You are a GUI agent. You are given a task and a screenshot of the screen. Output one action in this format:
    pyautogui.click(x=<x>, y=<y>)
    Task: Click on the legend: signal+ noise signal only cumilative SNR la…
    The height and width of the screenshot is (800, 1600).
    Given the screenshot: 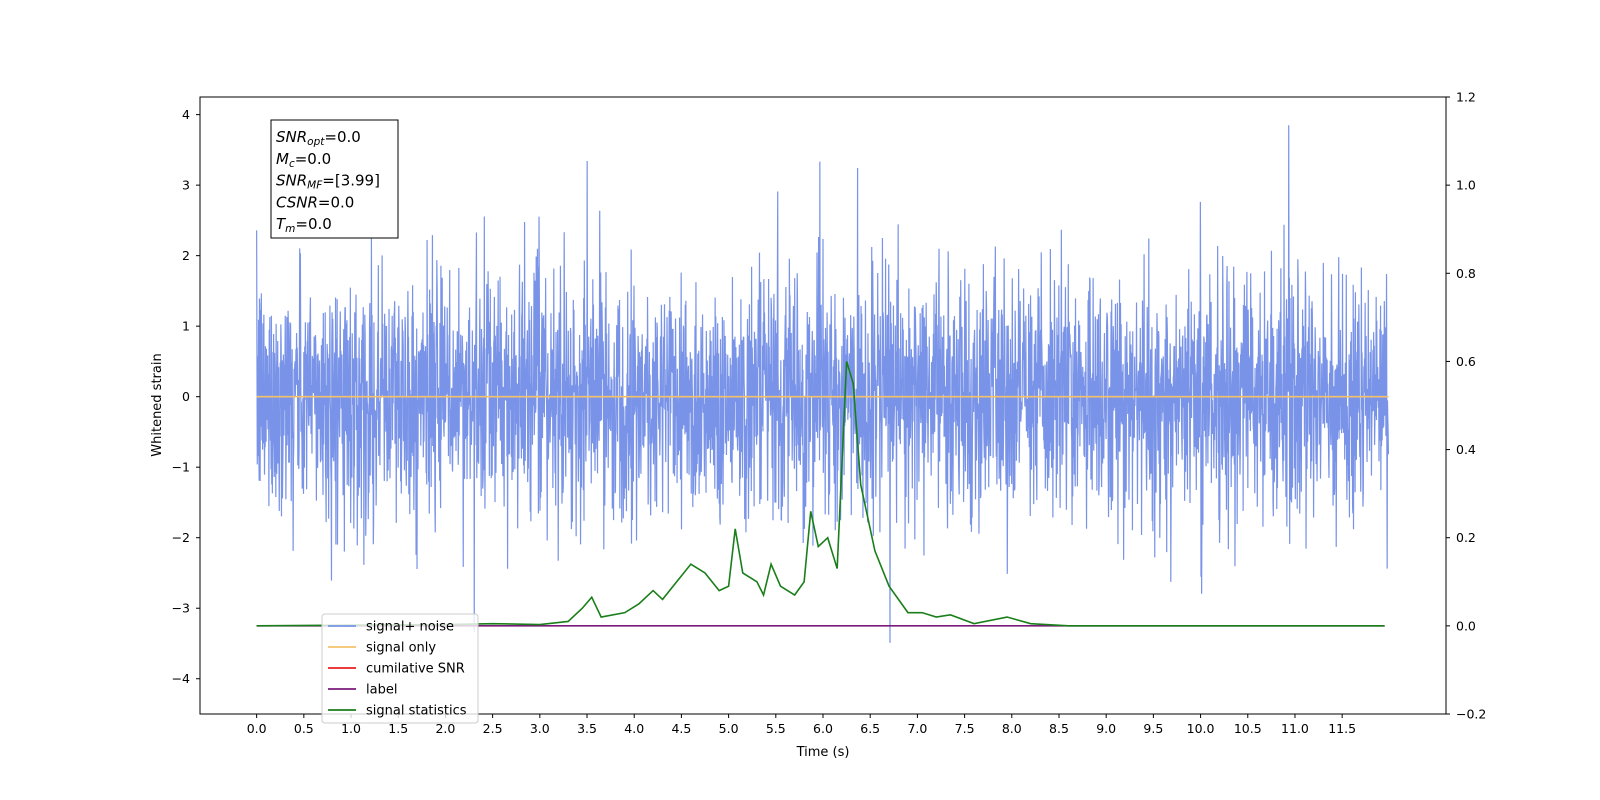 What is the action you would take?
    pyautogui.click(x=400, y=668)
    